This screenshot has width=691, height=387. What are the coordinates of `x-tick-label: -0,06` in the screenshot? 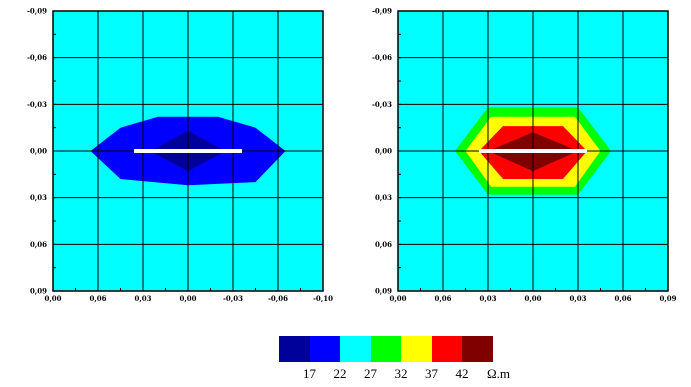 It's located at (278, 298).